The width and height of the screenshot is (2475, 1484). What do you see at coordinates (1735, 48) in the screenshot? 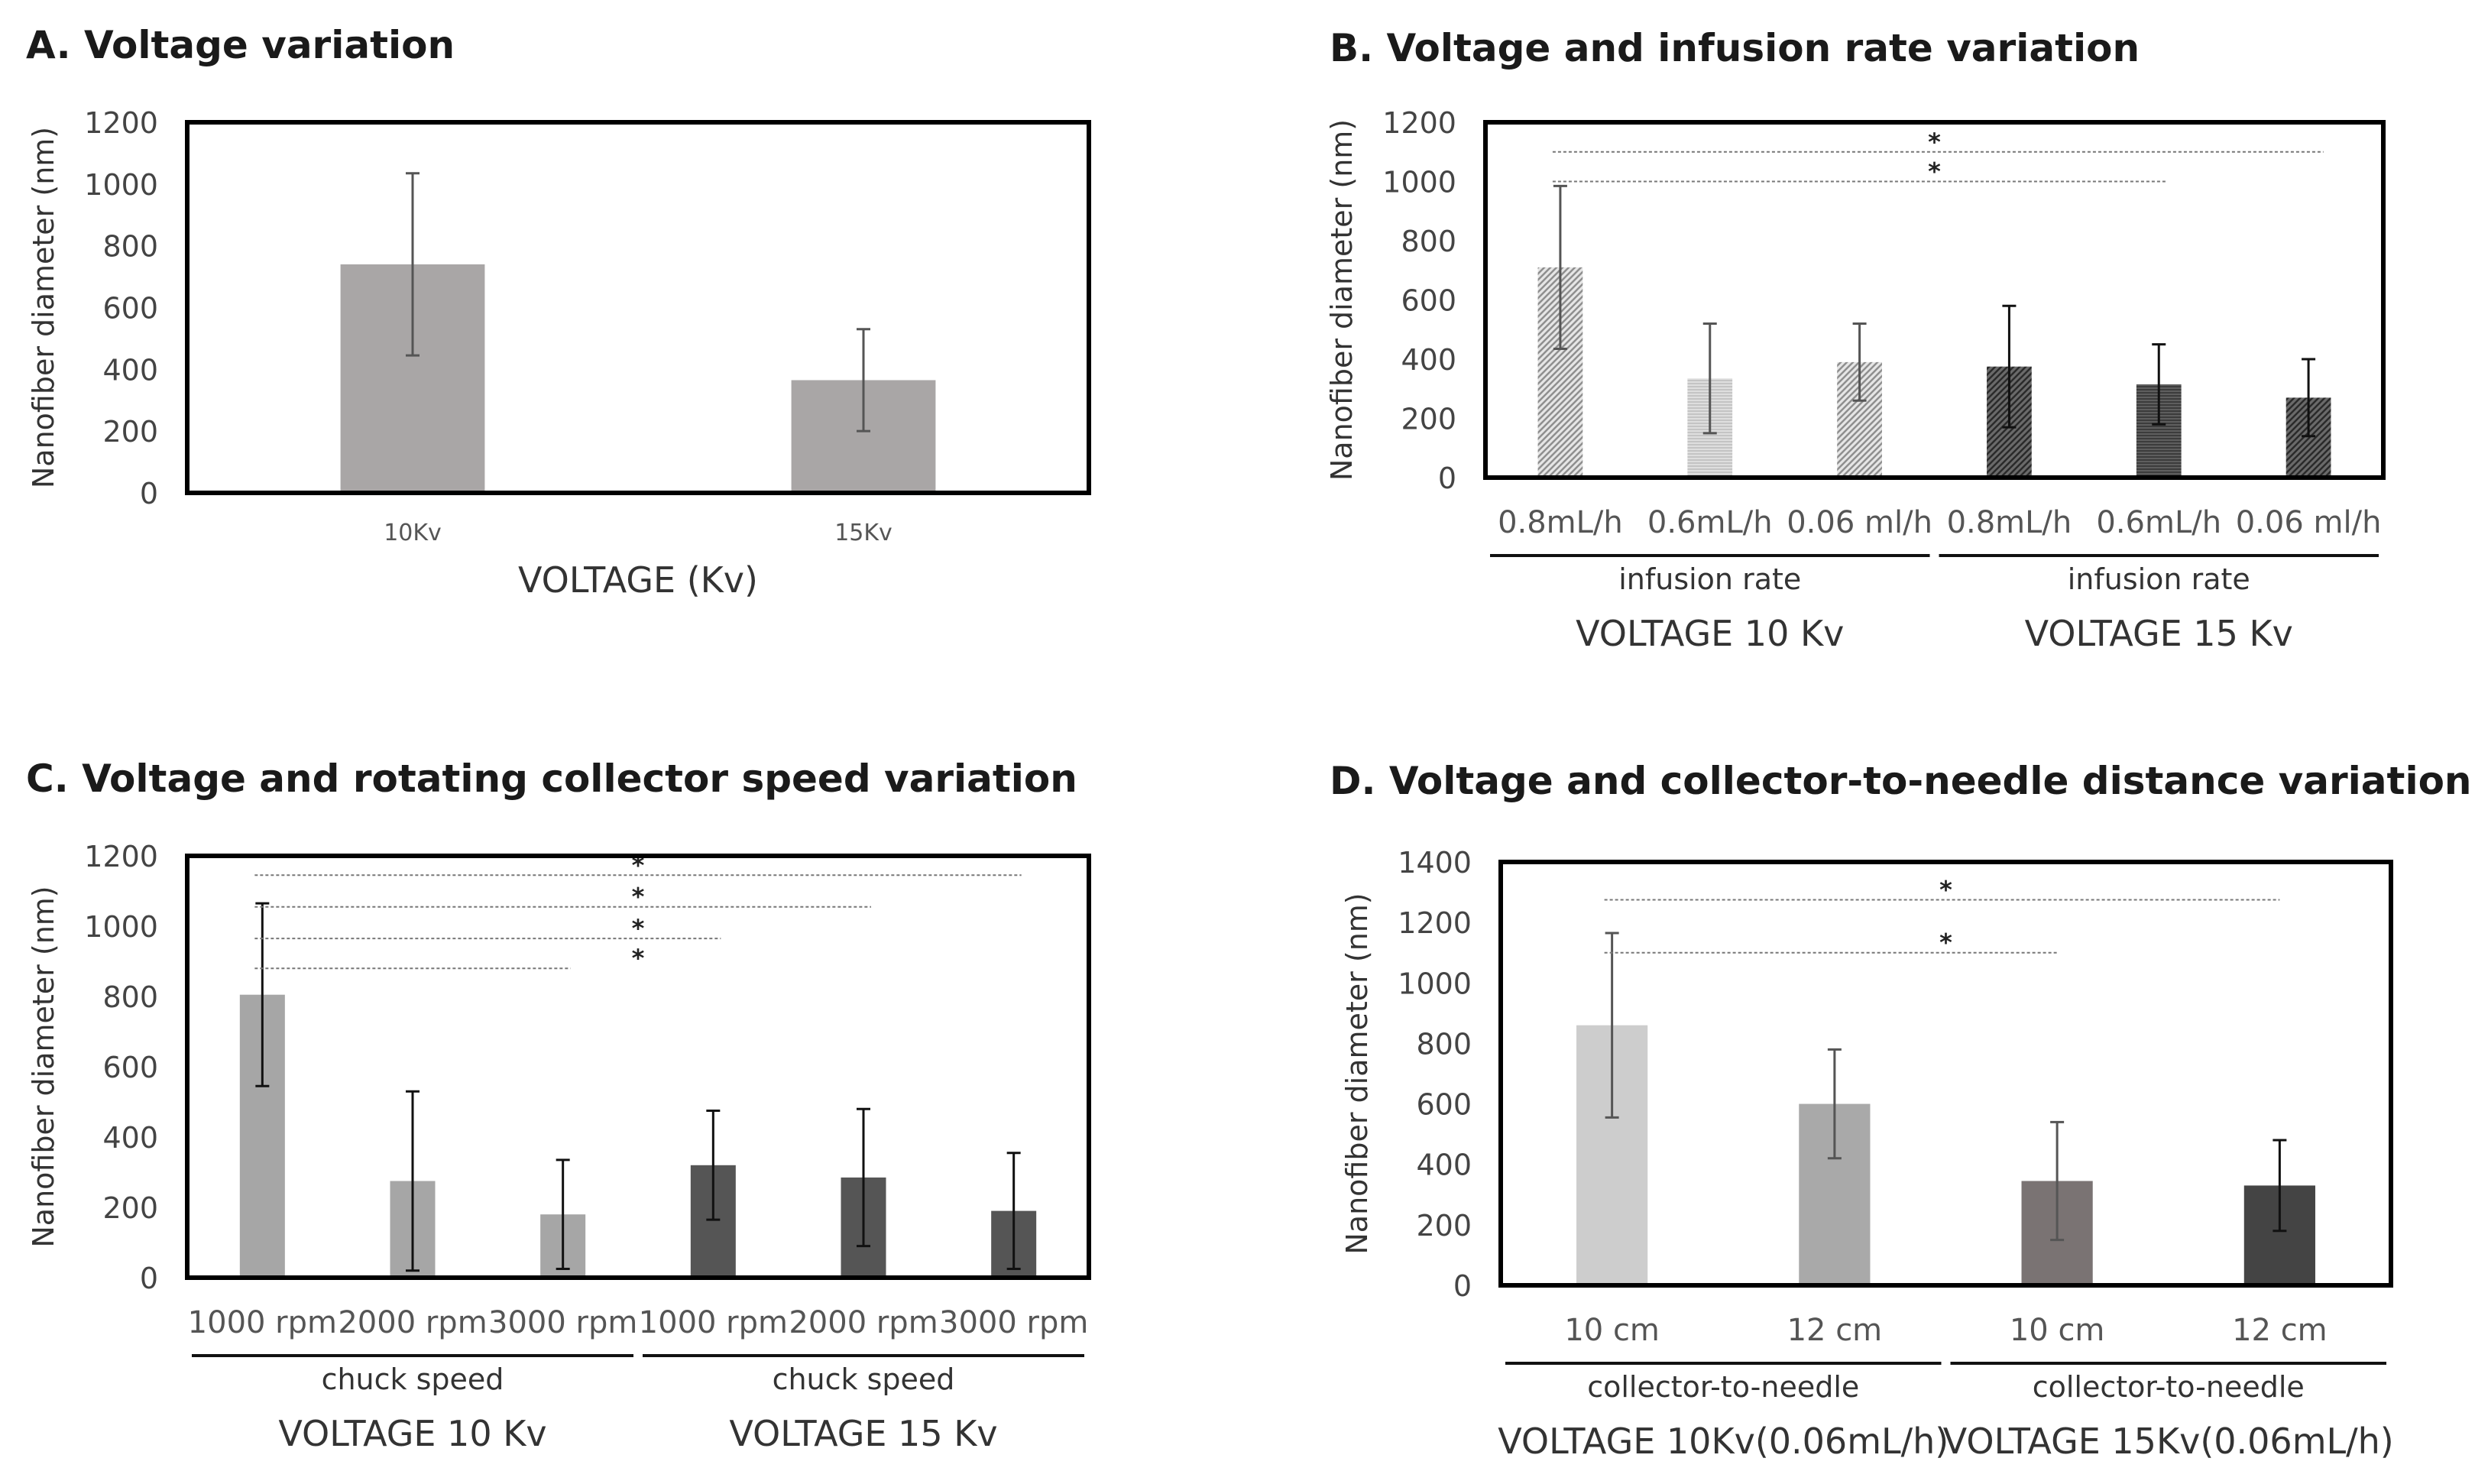
I see `panel-b-title: B. Voltage and infusion rate variation` at bounding box center [1735, 48].